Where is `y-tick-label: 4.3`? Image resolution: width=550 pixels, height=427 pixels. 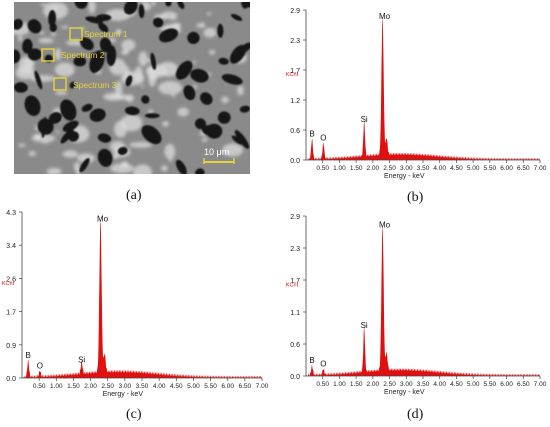
y-tick-label: 4.3 is located at coordinates (11, 213).